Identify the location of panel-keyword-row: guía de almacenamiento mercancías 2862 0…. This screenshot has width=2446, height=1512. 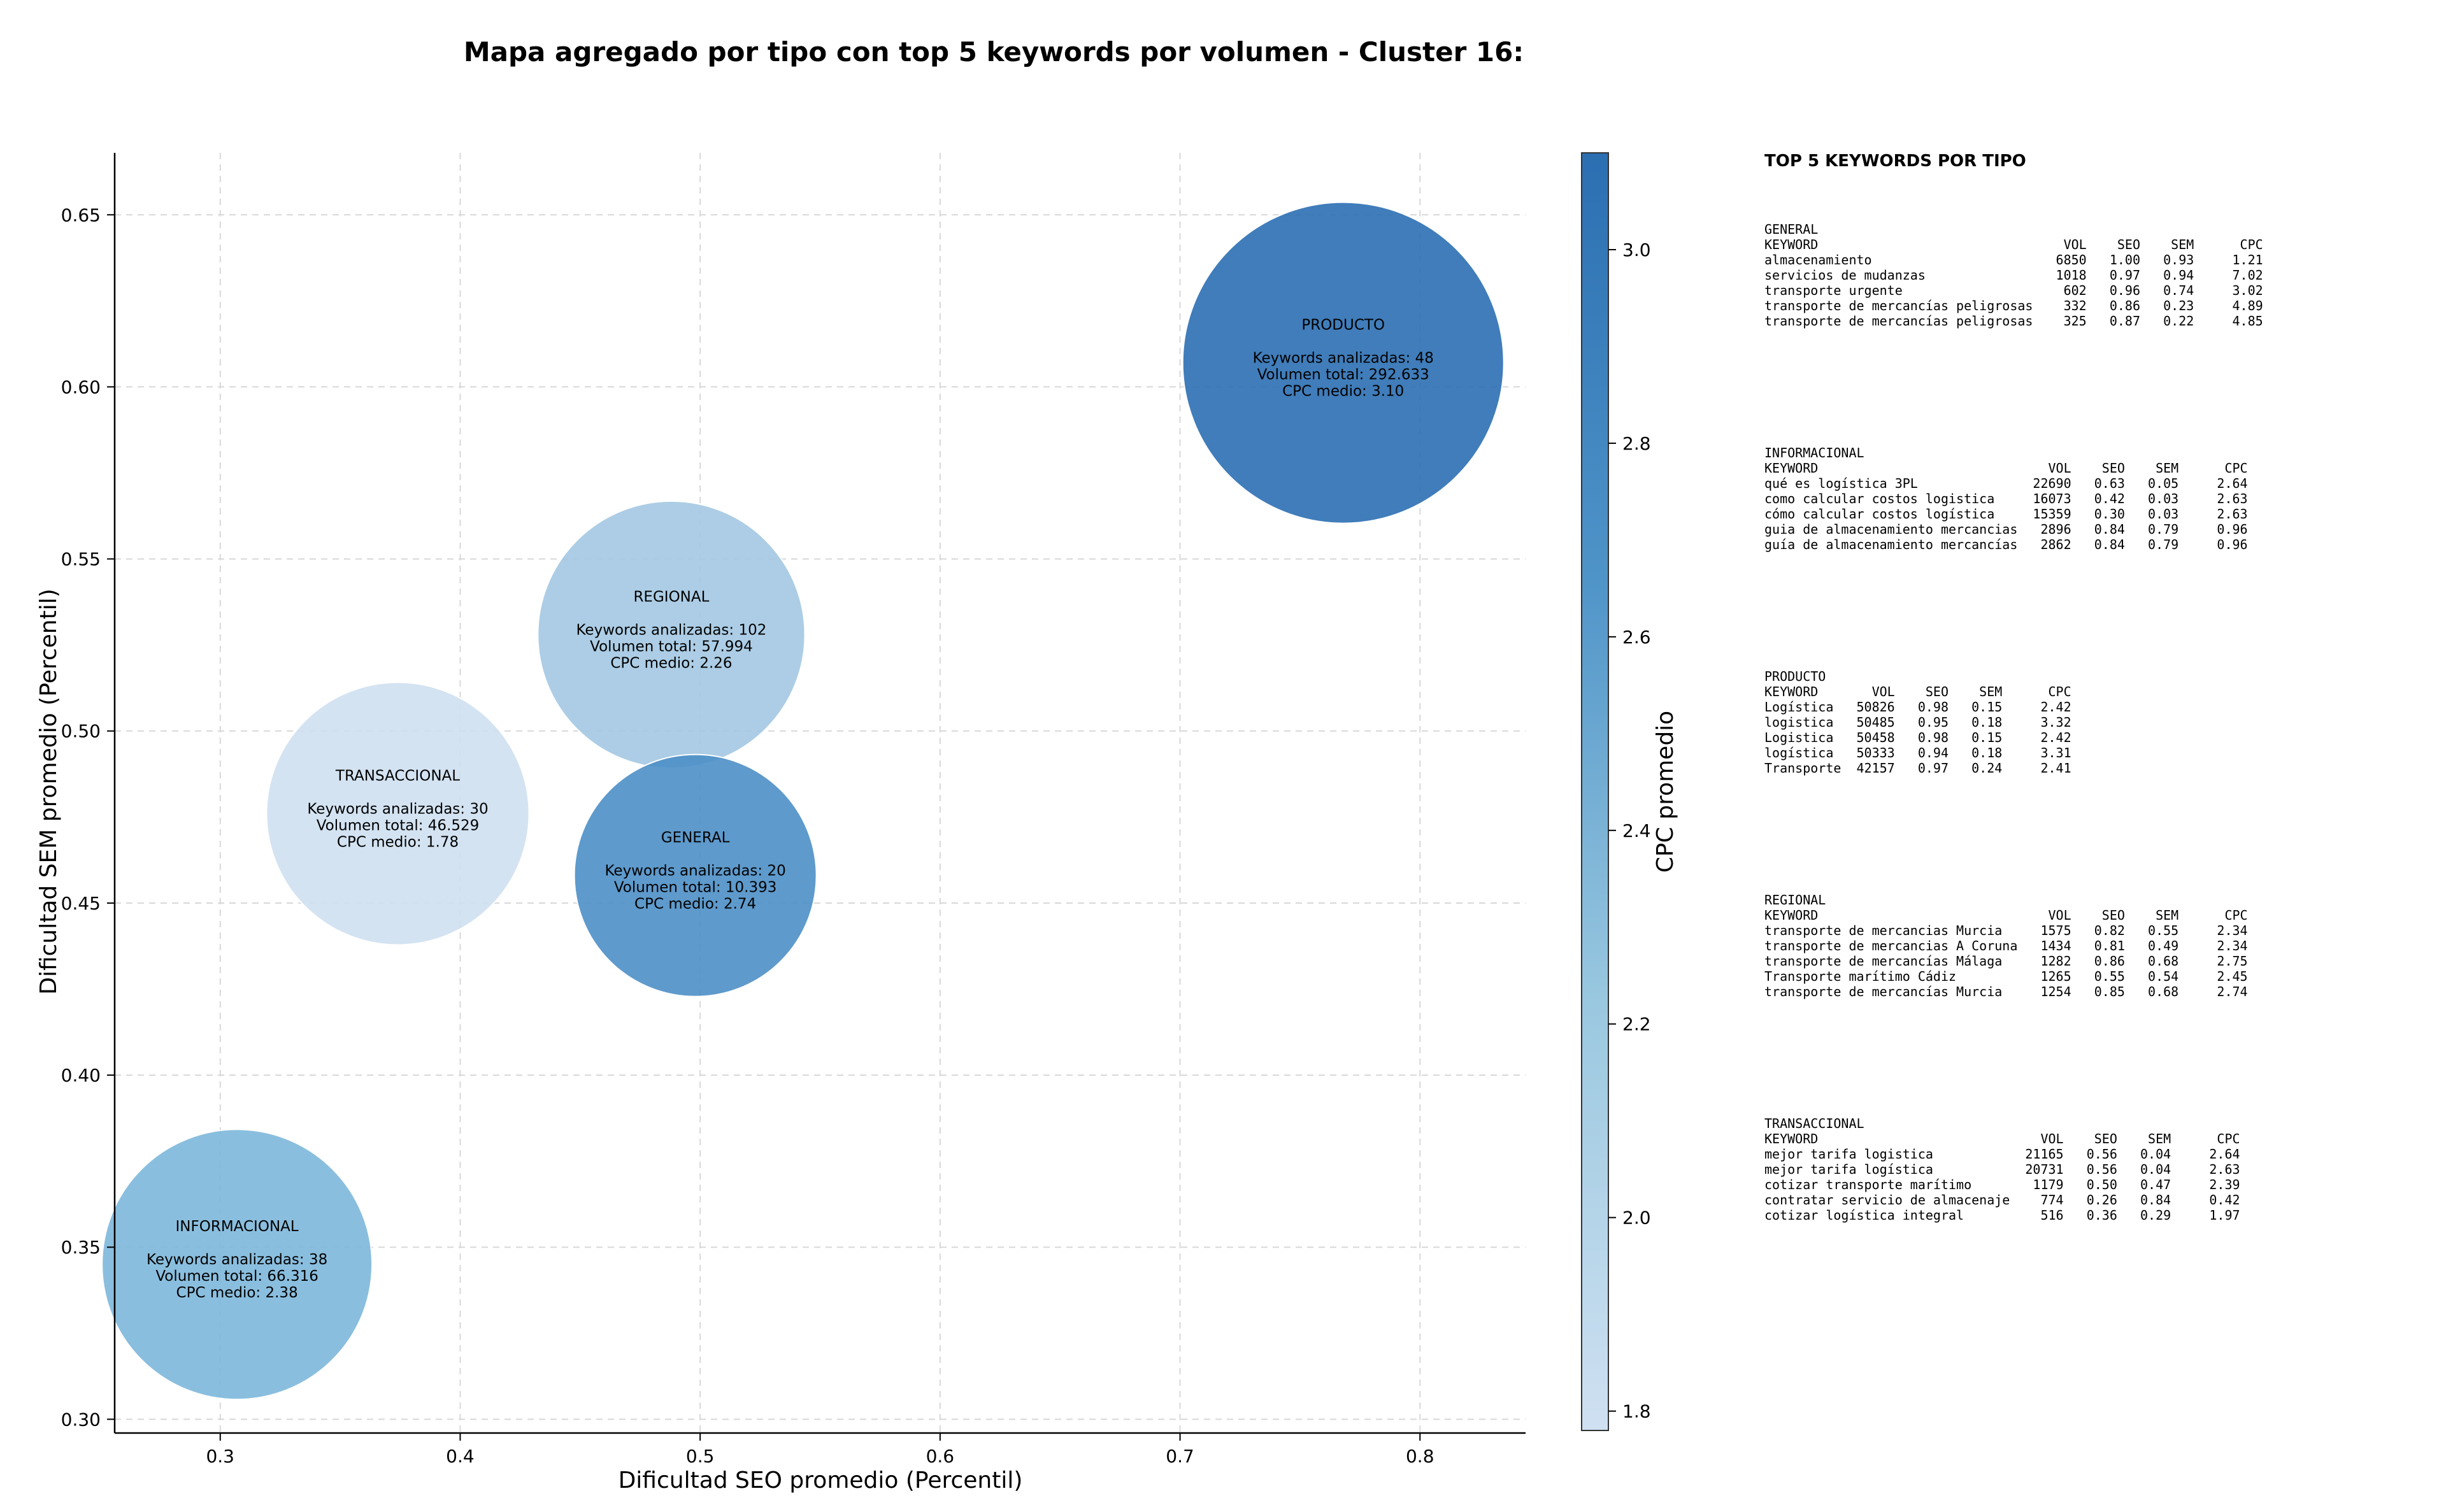
(2006, 544).